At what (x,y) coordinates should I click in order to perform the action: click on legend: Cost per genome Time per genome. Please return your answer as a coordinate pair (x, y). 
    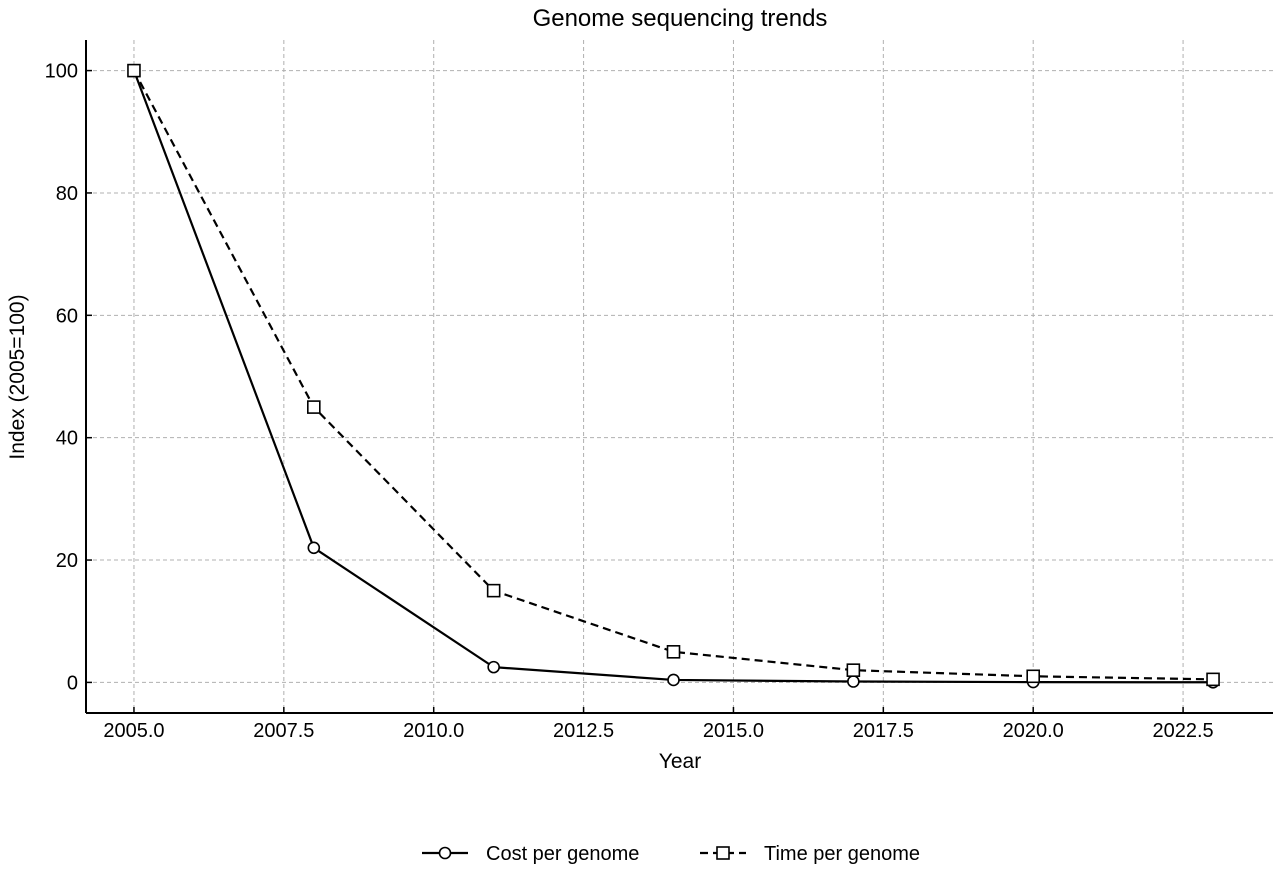
    Looking at the image, I should click on (671, 854).